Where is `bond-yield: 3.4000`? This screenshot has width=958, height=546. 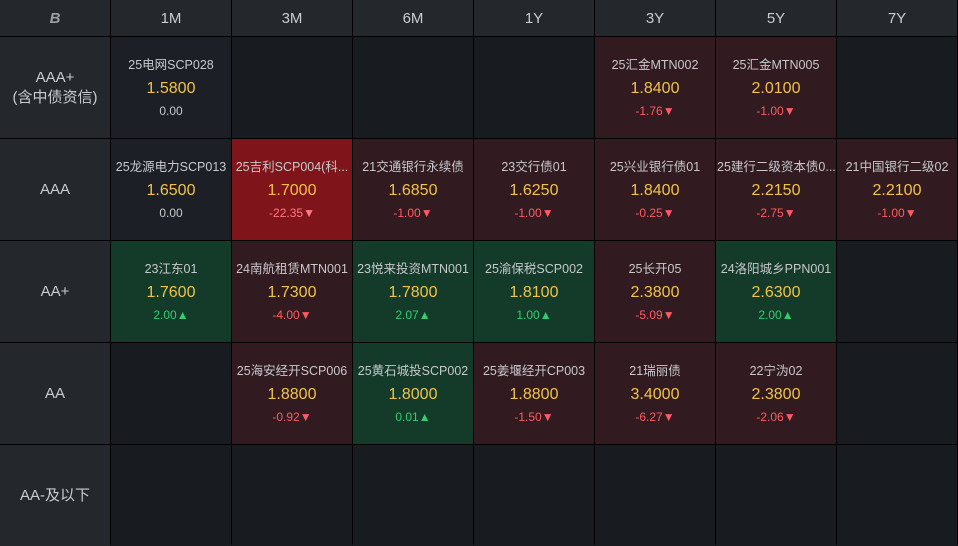 bond-yield: 3.4000 is located at coordinates (655, 394).